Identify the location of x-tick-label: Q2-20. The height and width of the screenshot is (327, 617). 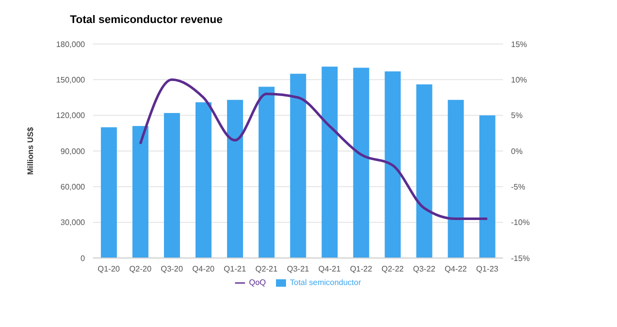
(140, 269).